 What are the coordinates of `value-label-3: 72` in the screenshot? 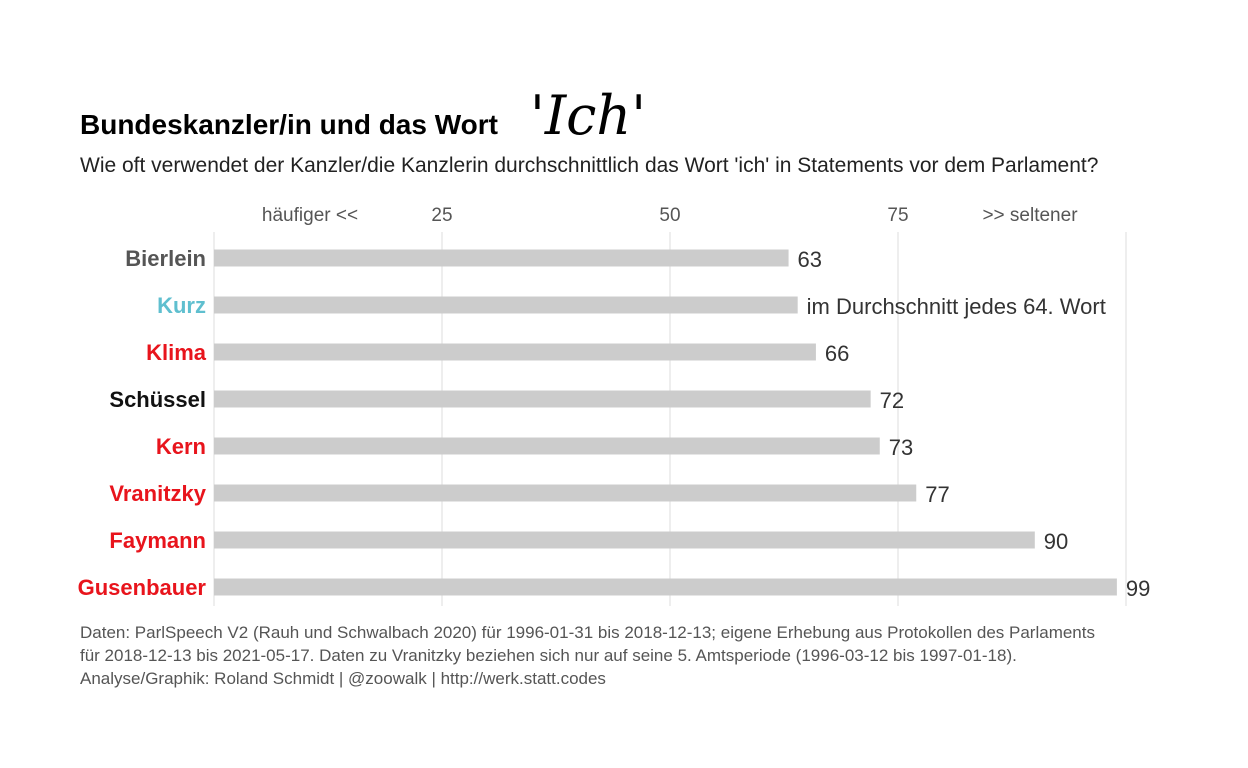 It's located at (892, 400).